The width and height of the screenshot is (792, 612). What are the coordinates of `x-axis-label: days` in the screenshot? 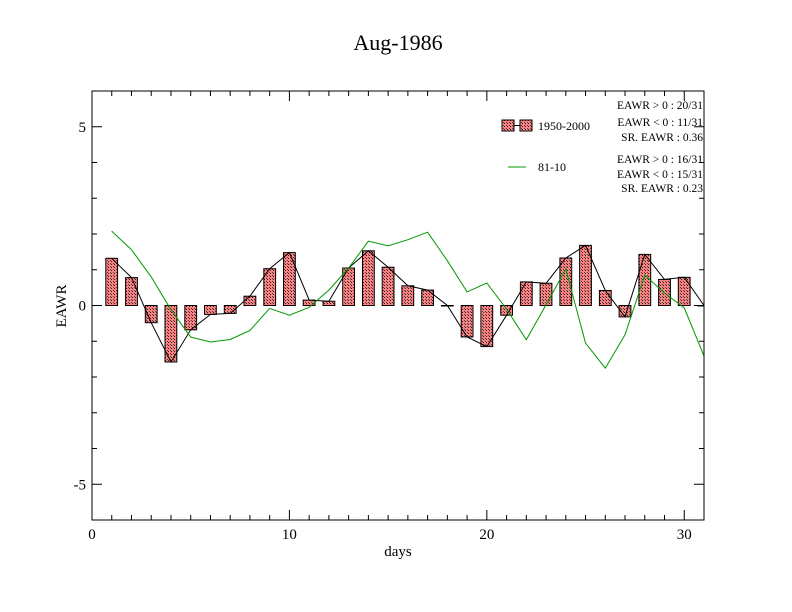 It's located at (398, 552).